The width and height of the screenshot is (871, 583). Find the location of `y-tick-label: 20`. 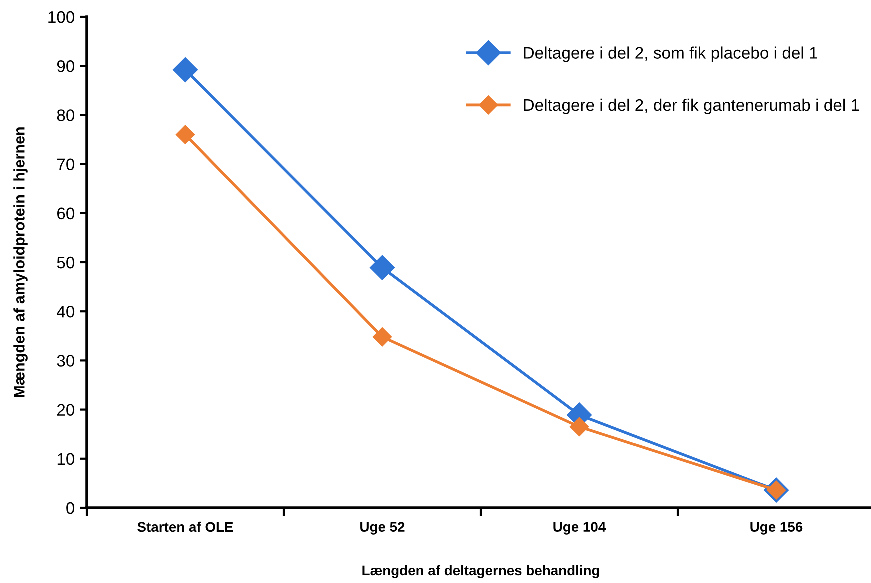

y-tick-label: 20 is located at coordinates (66, 410).